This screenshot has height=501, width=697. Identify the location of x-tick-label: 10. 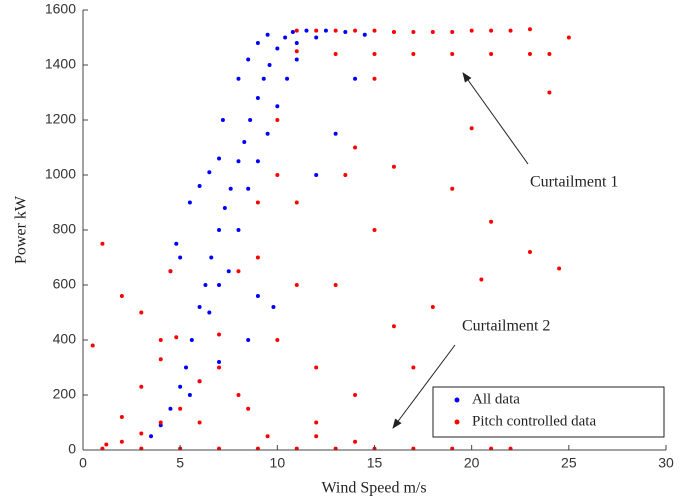
(278, 463).